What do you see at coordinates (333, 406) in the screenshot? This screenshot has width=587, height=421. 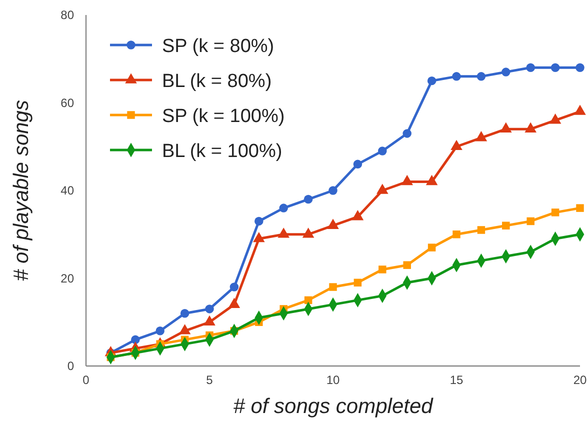 I see `x-axis-title: # of songs completed` at bounding box center [333, 406].